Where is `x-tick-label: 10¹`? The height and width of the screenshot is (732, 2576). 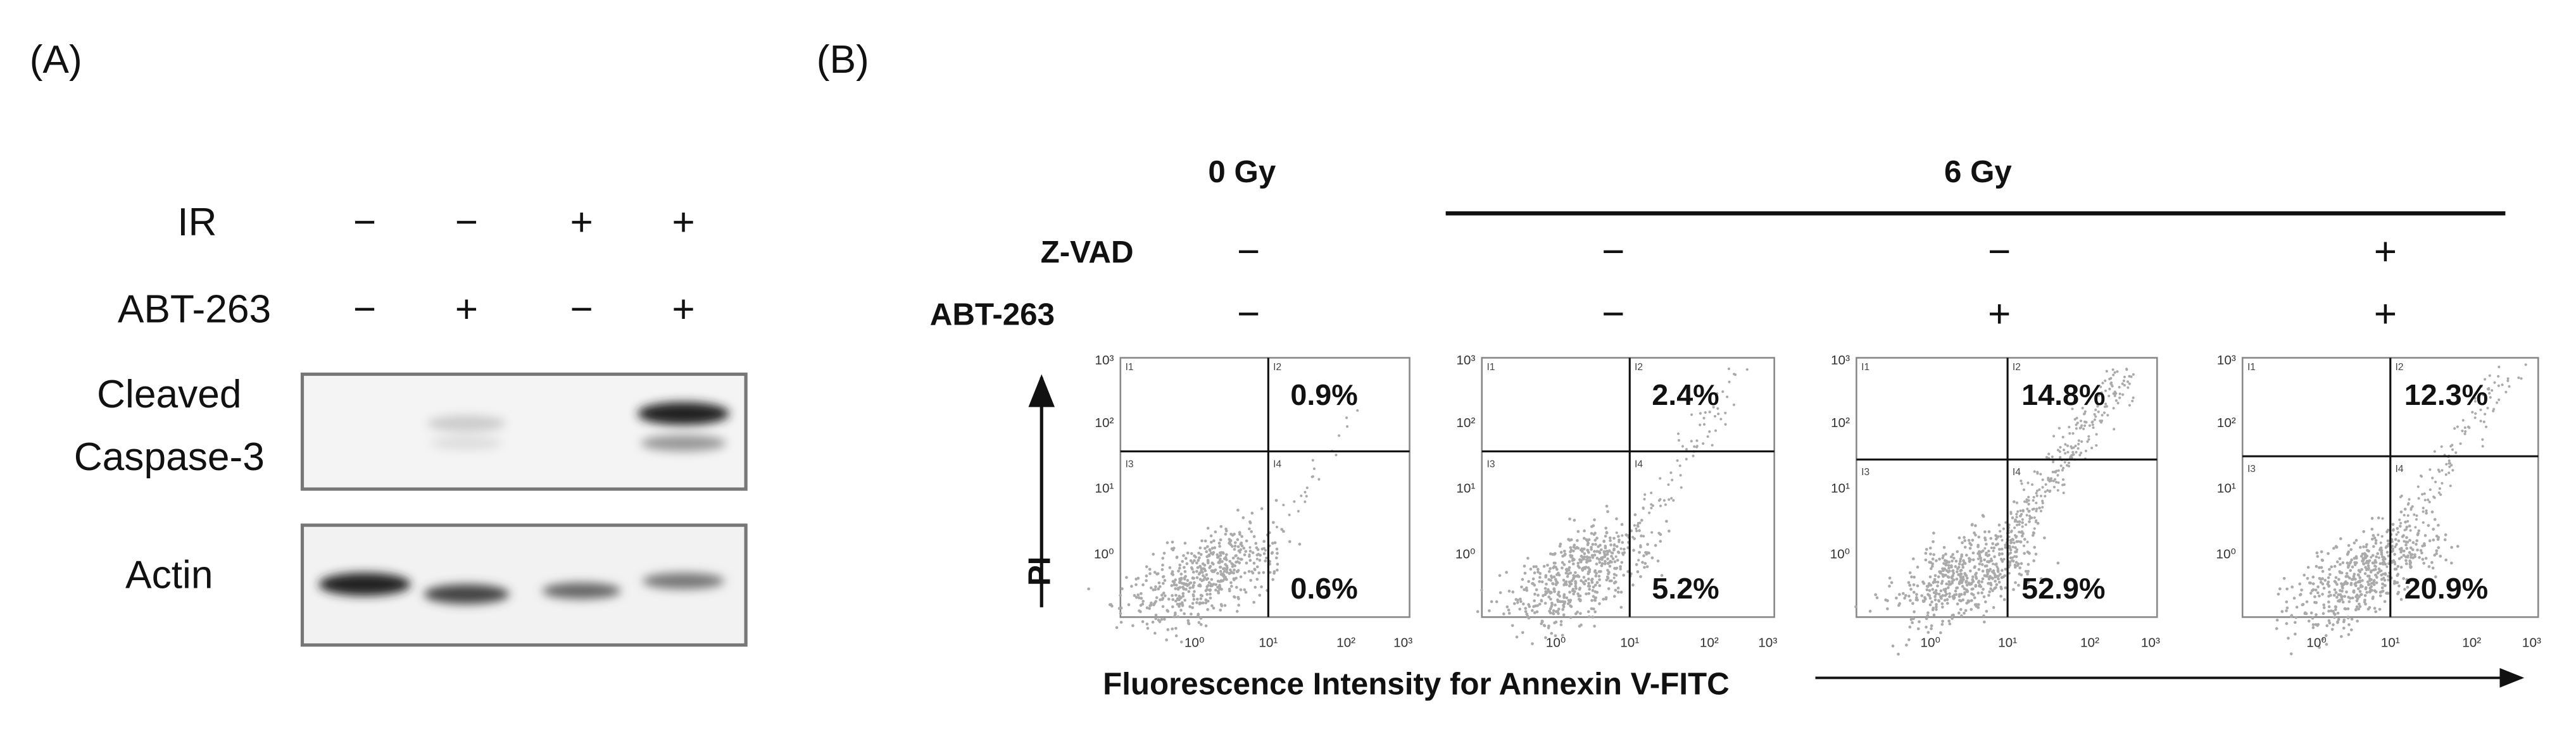 x-tick-label: 10¹ is located at coordinates (1268, 642).